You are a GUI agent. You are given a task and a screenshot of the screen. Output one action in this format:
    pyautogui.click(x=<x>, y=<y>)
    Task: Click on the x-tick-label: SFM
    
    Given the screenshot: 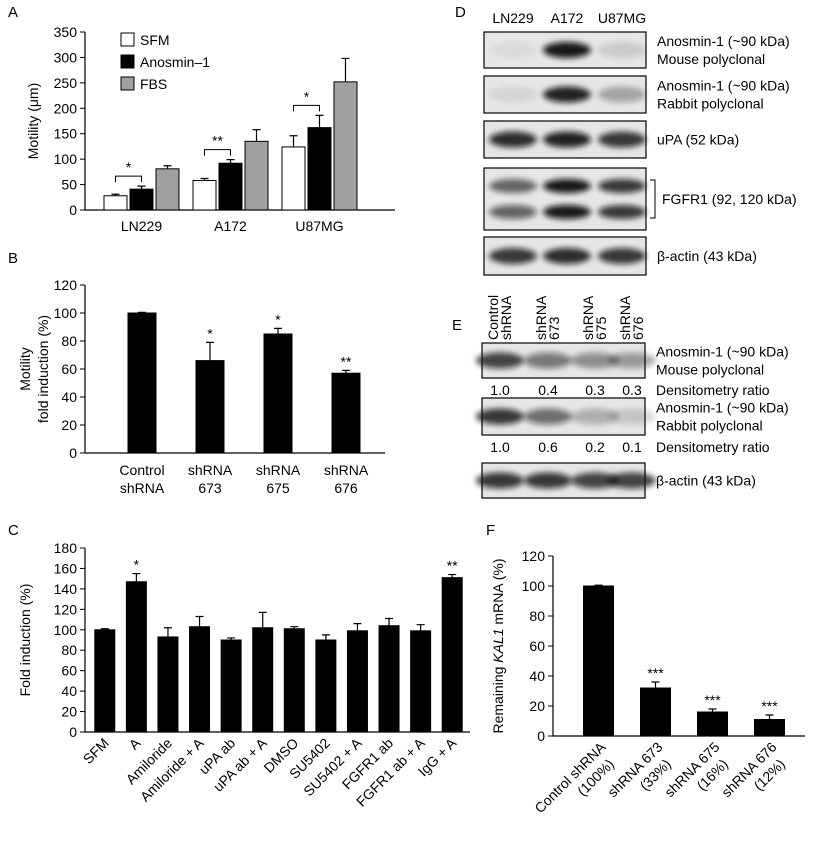 What is the action you would take?
    pyautogui.click(x=96, y=751)
    